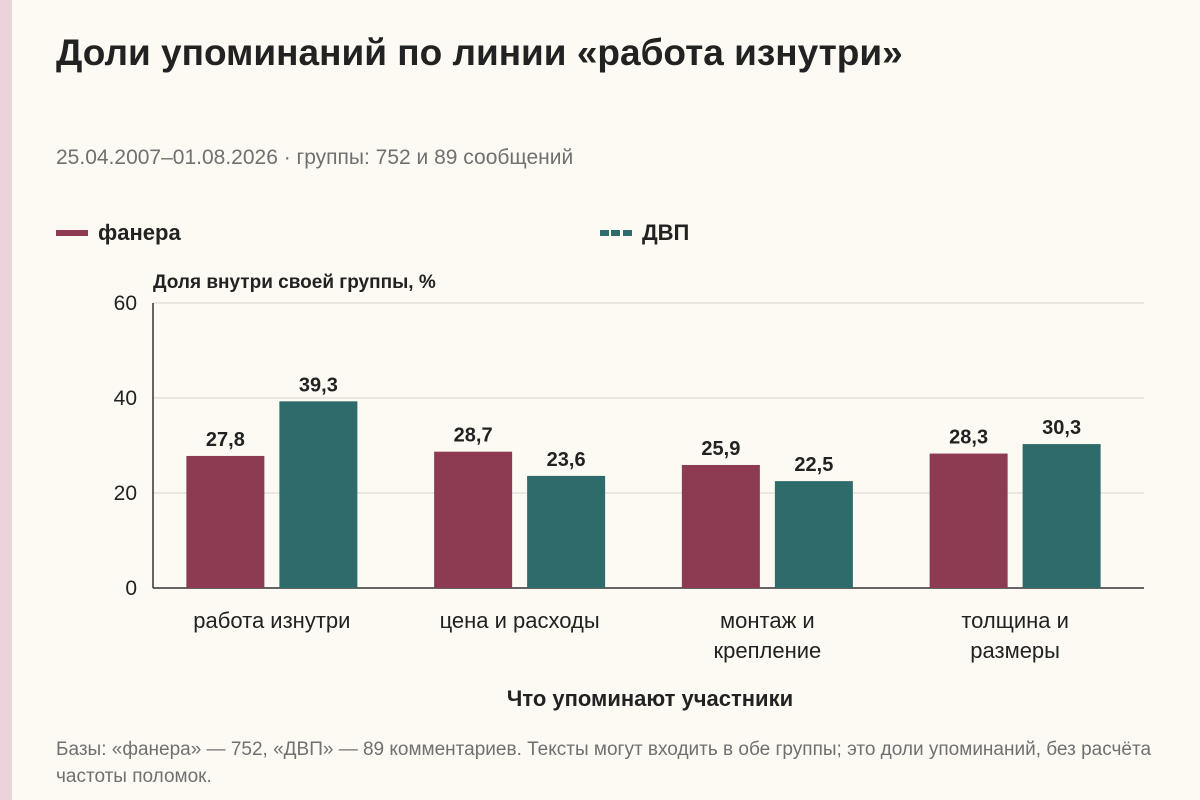 This screenshot has height=800, width=1200. Describe the element at coordinates (72, 233) in the screenshot. I see `legend-swatch-plywood` at that location.